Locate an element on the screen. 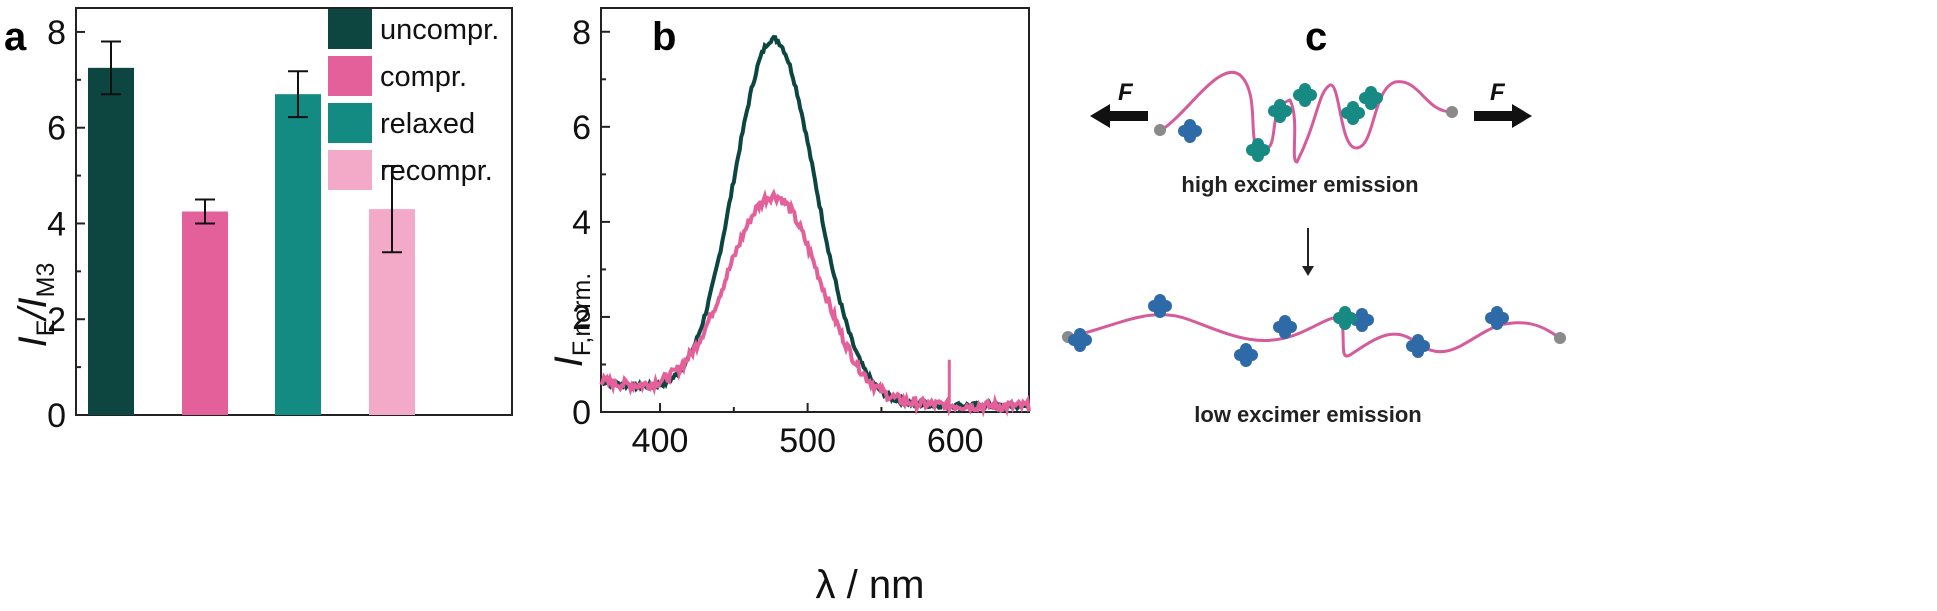 The height and width of the screenshot is (611, 1937). legend-label: uncompr. is located at coordinates (439, 30).